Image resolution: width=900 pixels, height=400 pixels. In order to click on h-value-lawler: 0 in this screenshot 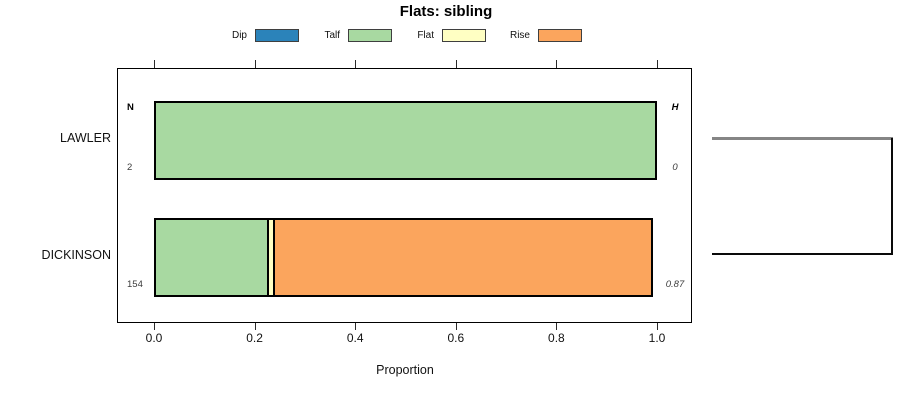, I will do `click(675, 167)`.